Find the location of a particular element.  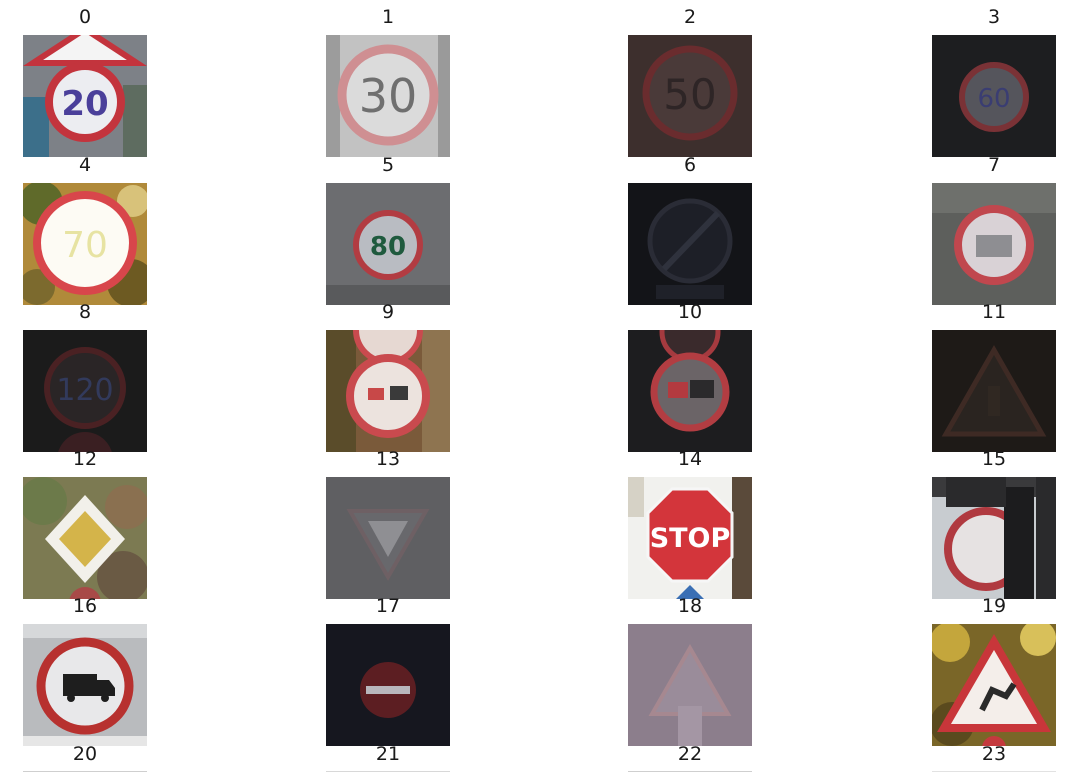

sign-image-yield is located at coordinates (388, 538).